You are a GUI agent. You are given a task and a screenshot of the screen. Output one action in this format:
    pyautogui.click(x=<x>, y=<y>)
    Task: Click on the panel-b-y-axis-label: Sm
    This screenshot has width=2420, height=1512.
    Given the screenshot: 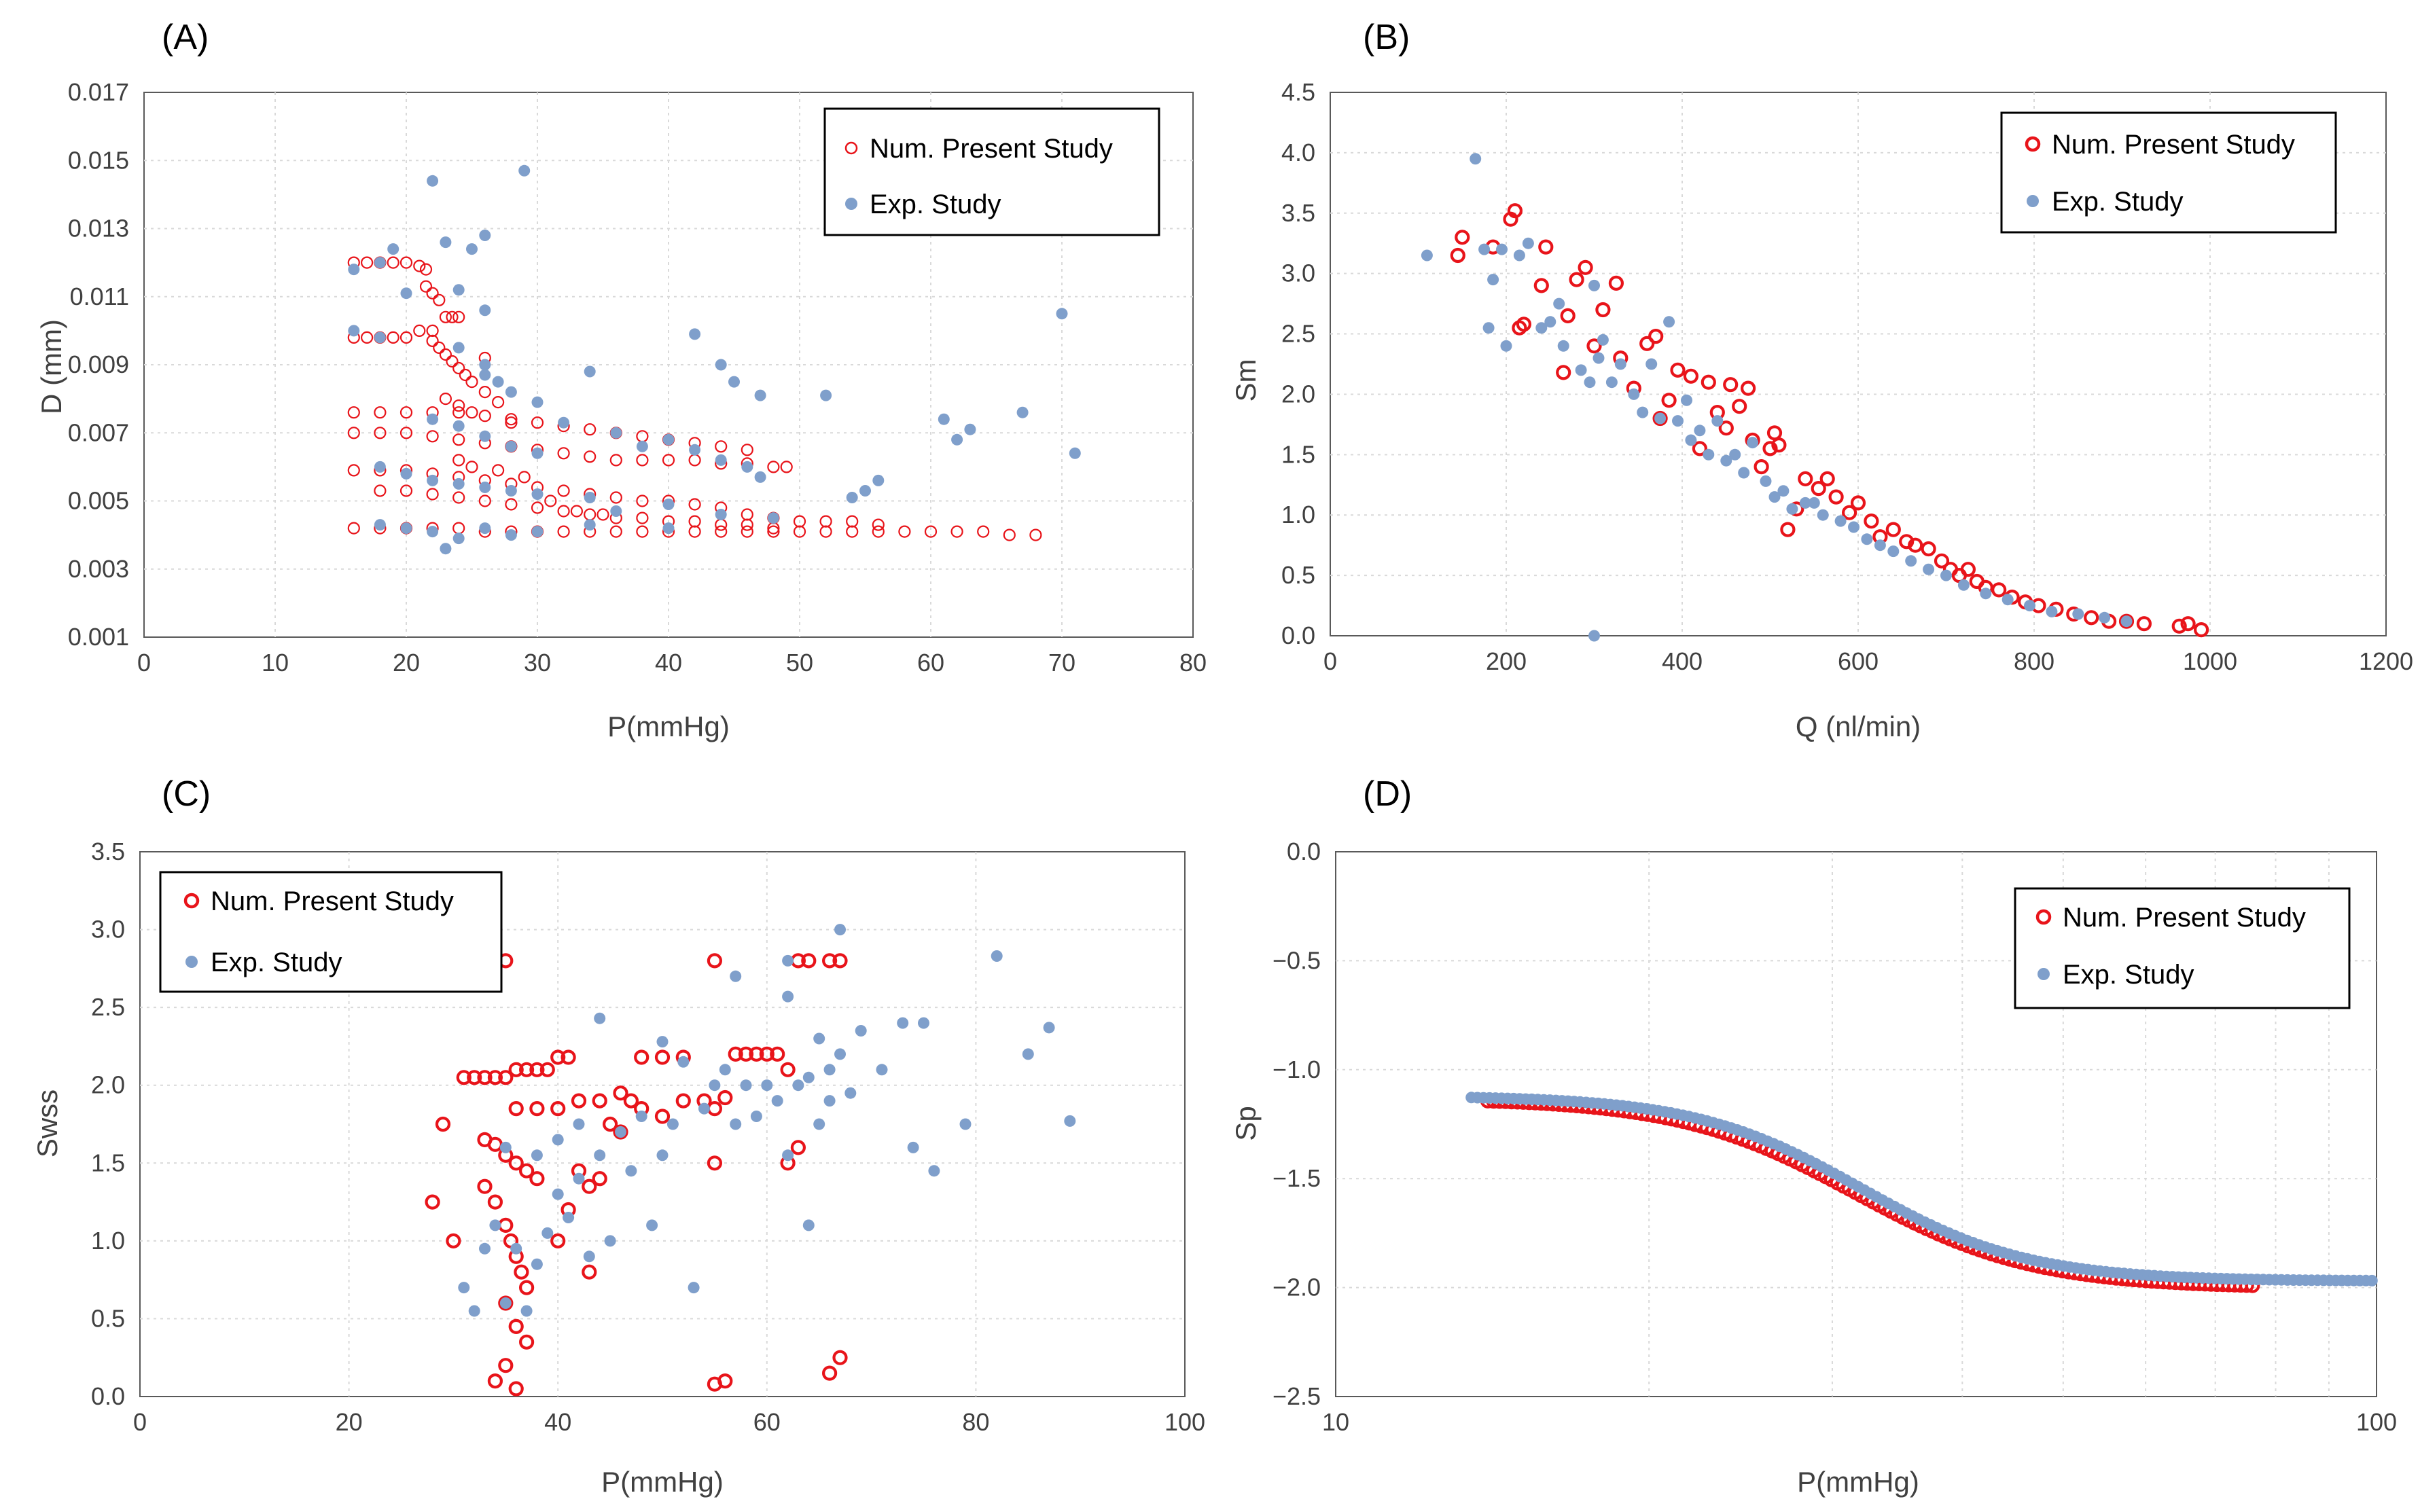 What is the action you would take?
    pyautogui.click(x=1246, y=380)
    